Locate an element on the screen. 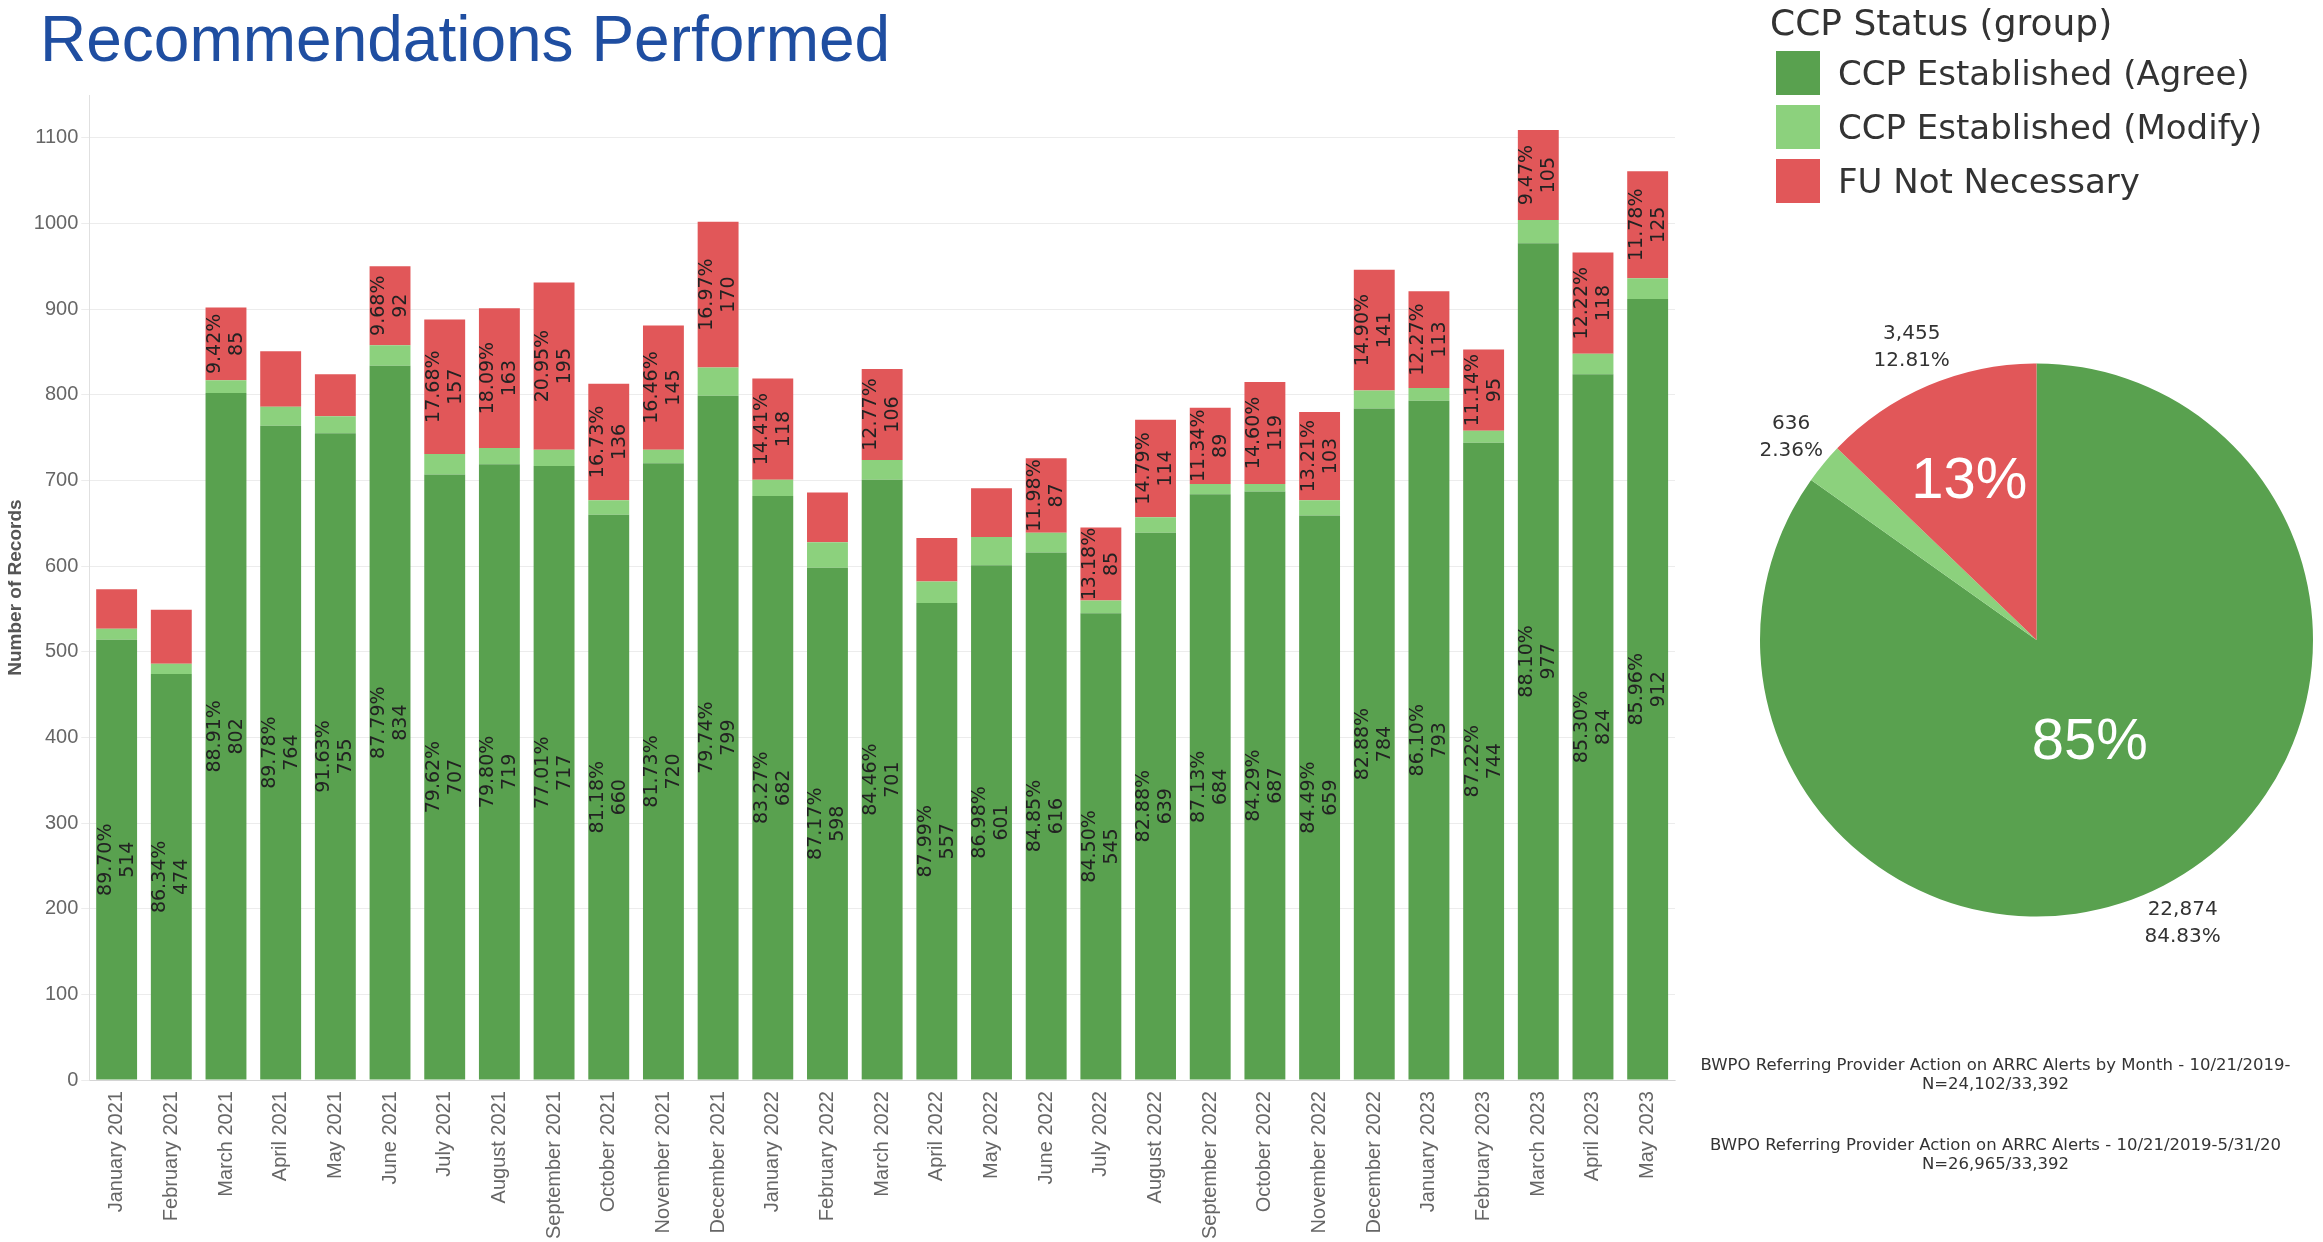  x-tick-label: February 2023 is located at coordinates (1482, 1156).